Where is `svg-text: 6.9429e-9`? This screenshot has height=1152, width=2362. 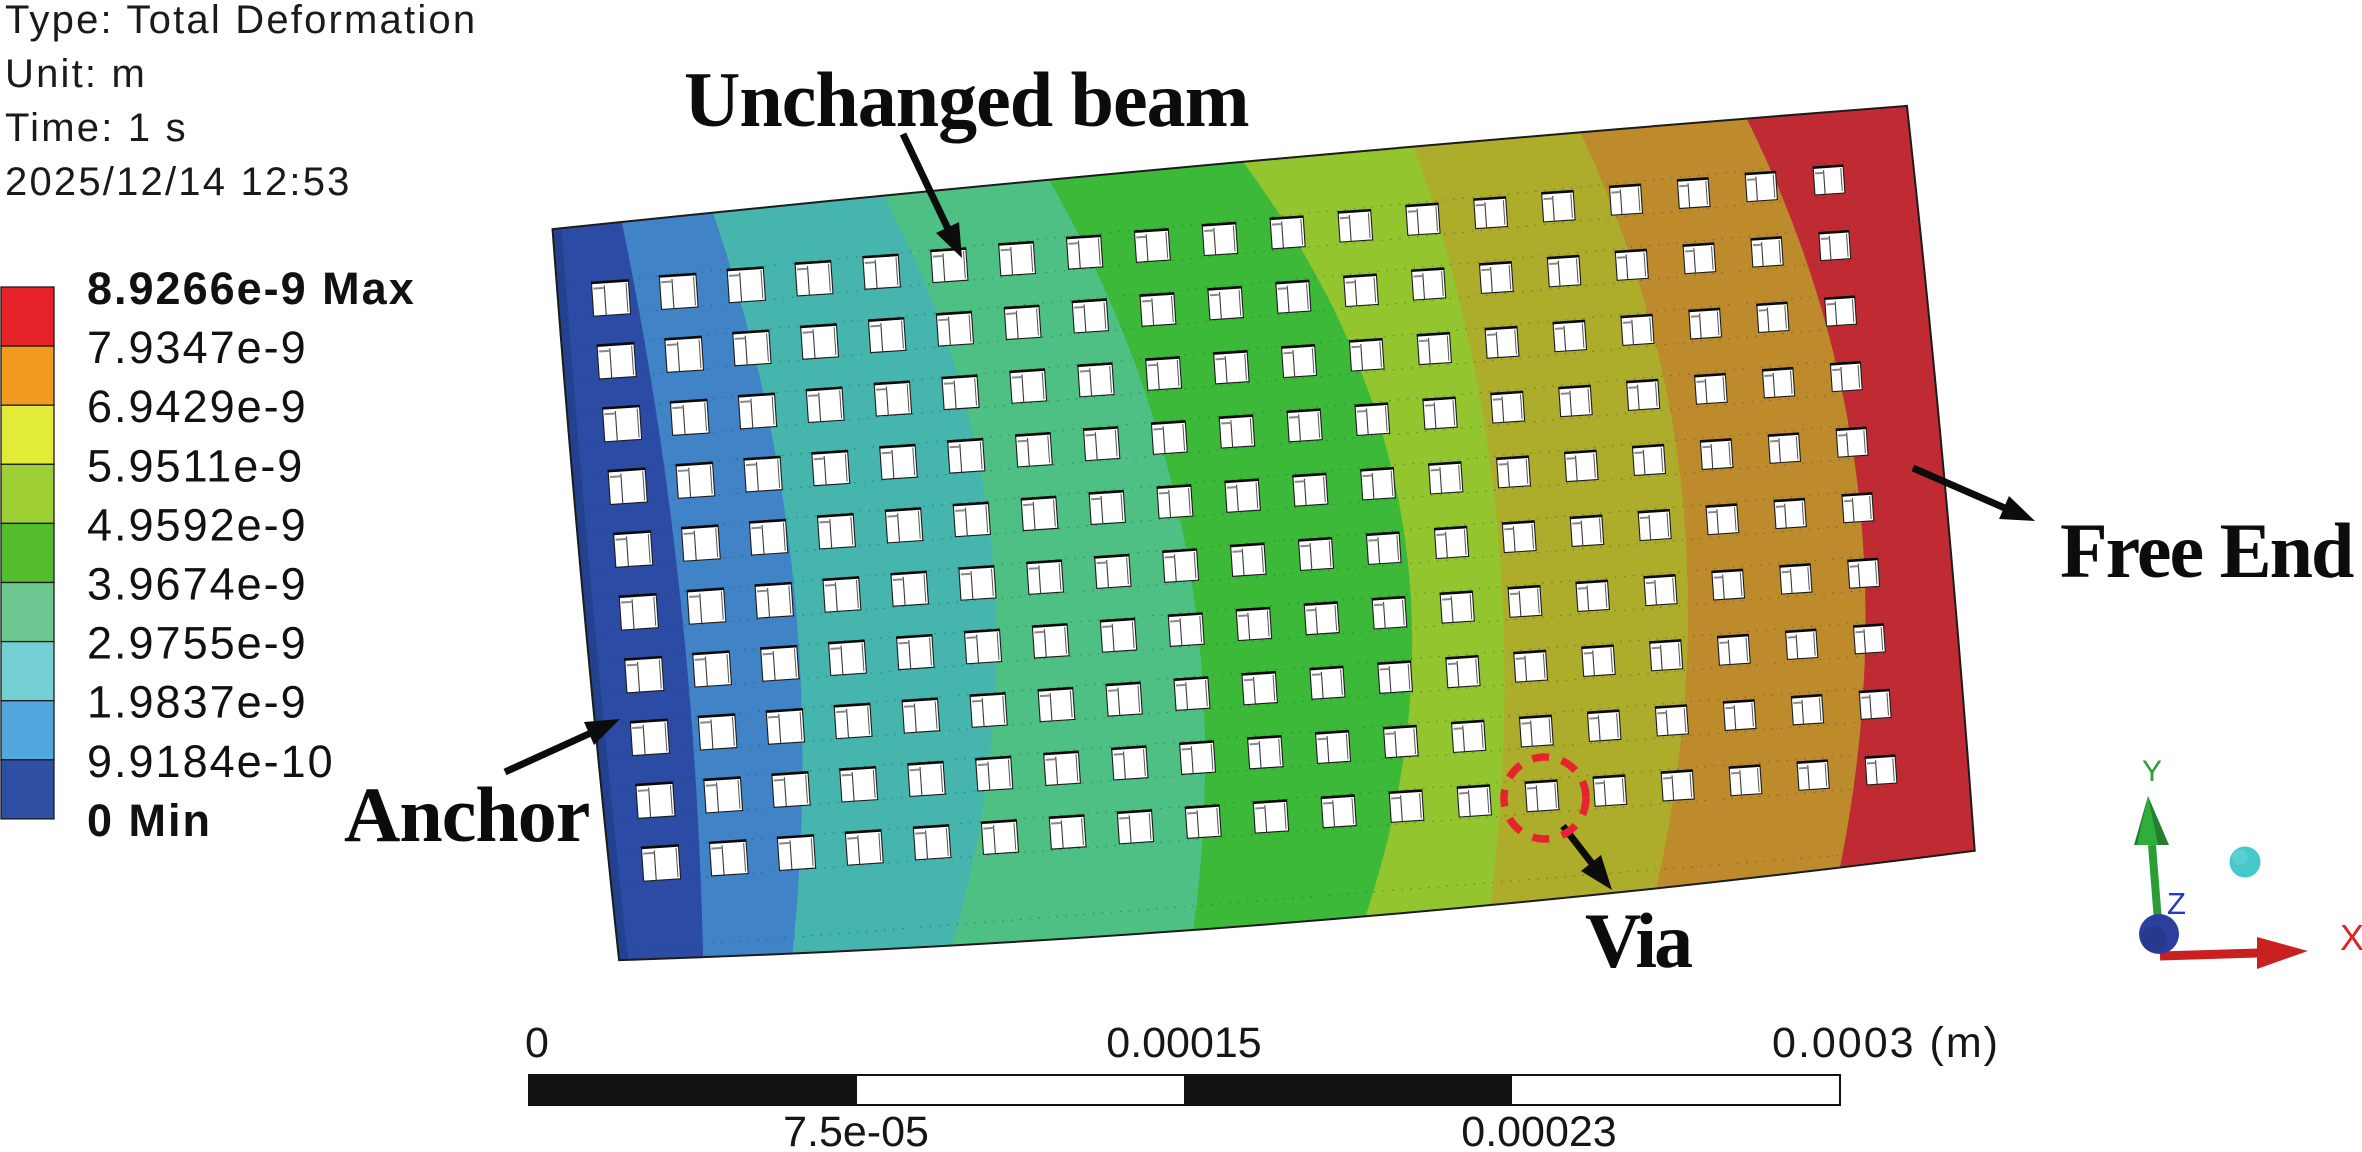
svg-text: 6.9429e-9 is located at coordinates (197, 406).